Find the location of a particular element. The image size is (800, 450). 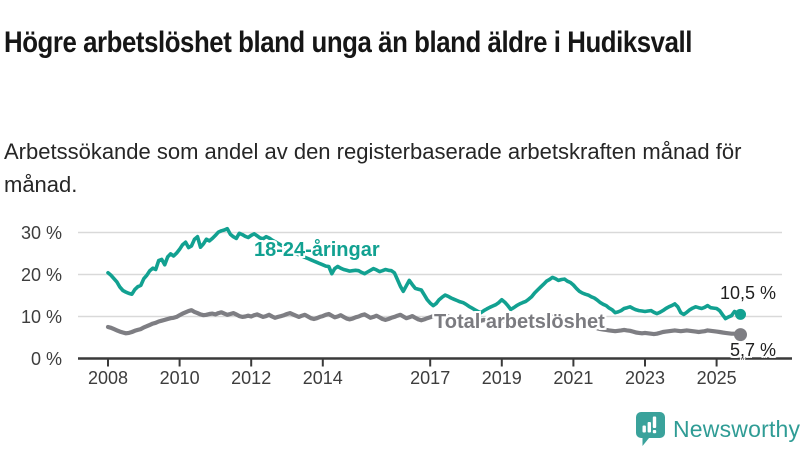

x-tick-label: 2017 is located at coordinates (430, 378).